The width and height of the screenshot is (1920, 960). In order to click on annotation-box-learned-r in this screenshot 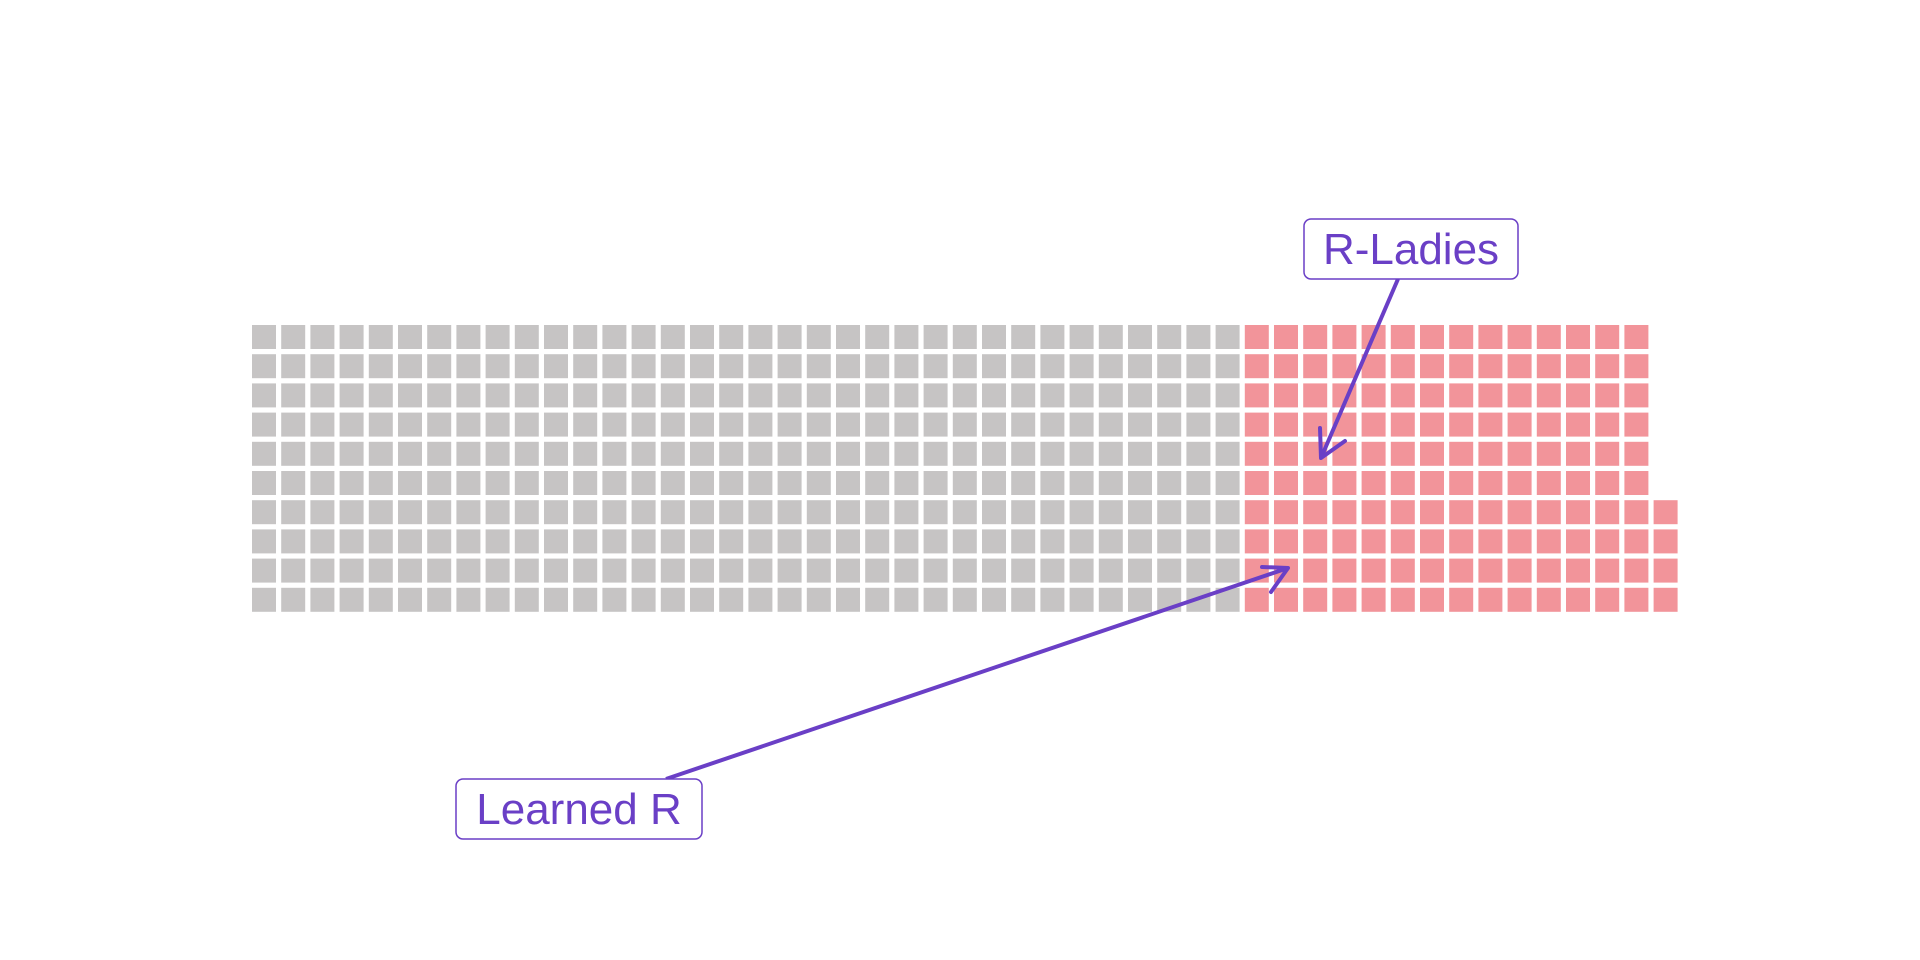, I will do `click(579, 809)`.